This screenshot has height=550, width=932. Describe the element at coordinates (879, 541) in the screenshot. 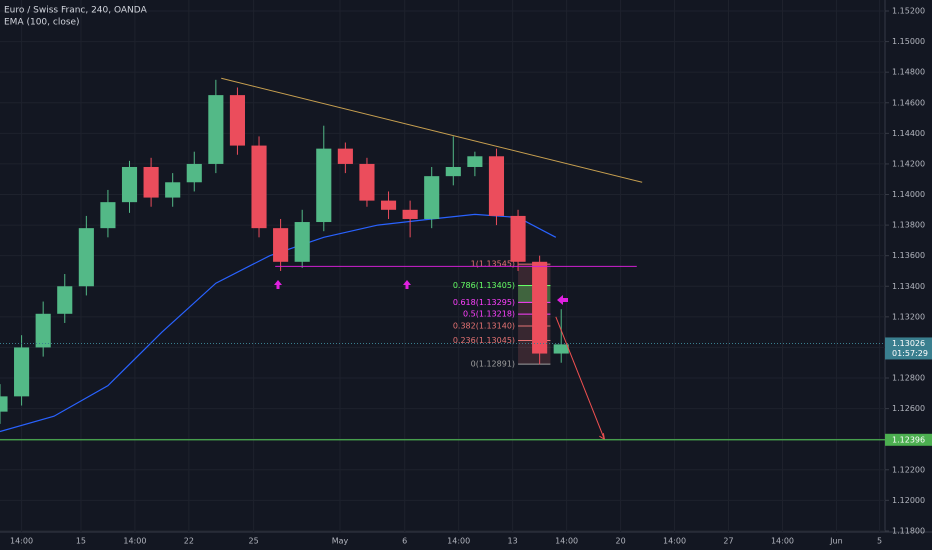

I see `x-tick-label: 5` at that location.